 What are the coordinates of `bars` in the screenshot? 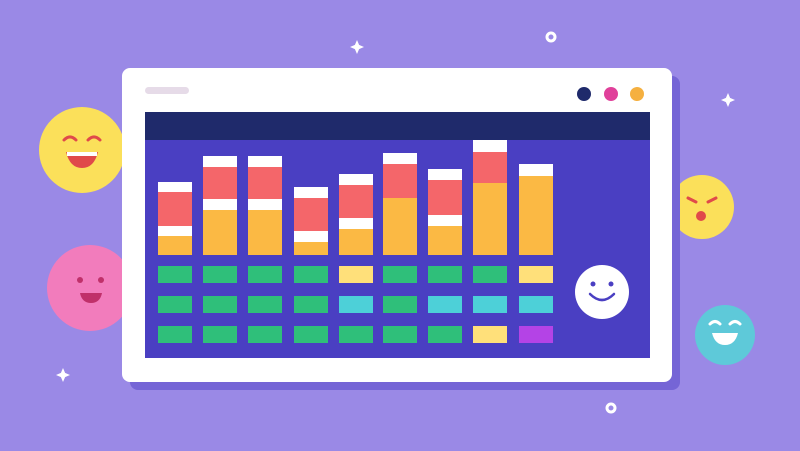 It's located at (355, 197).